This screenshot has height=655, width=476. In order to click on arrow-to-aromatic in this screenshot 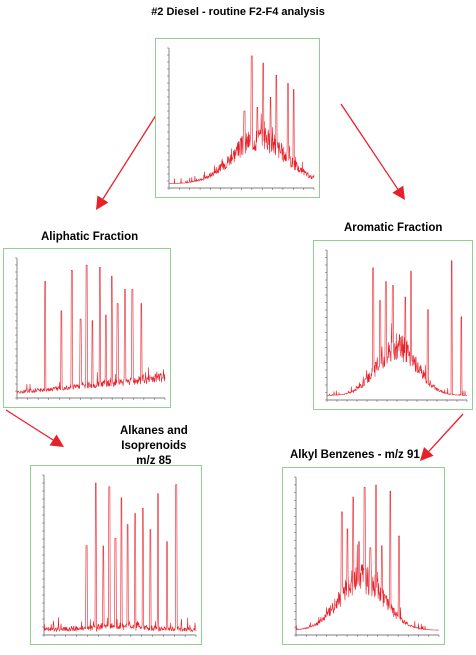, I will do `click(372, 151)`.